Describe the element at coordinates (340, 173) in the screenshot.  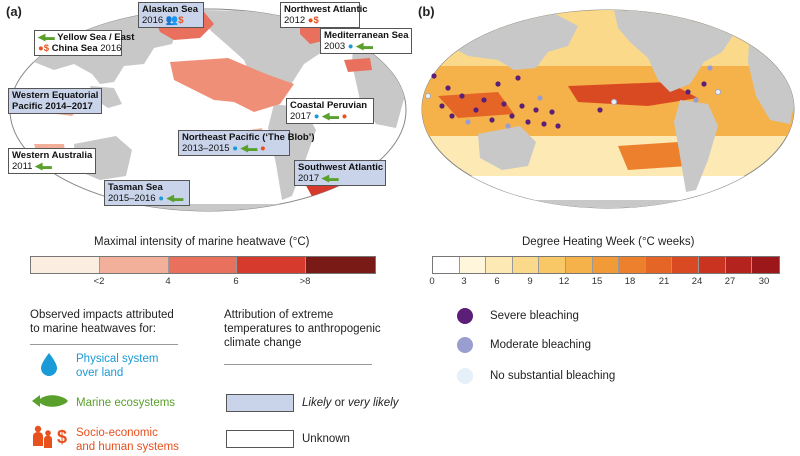
I see `callout-southwest-atlantic: Southwest Atlantic 2017 ◀▬` at that location.